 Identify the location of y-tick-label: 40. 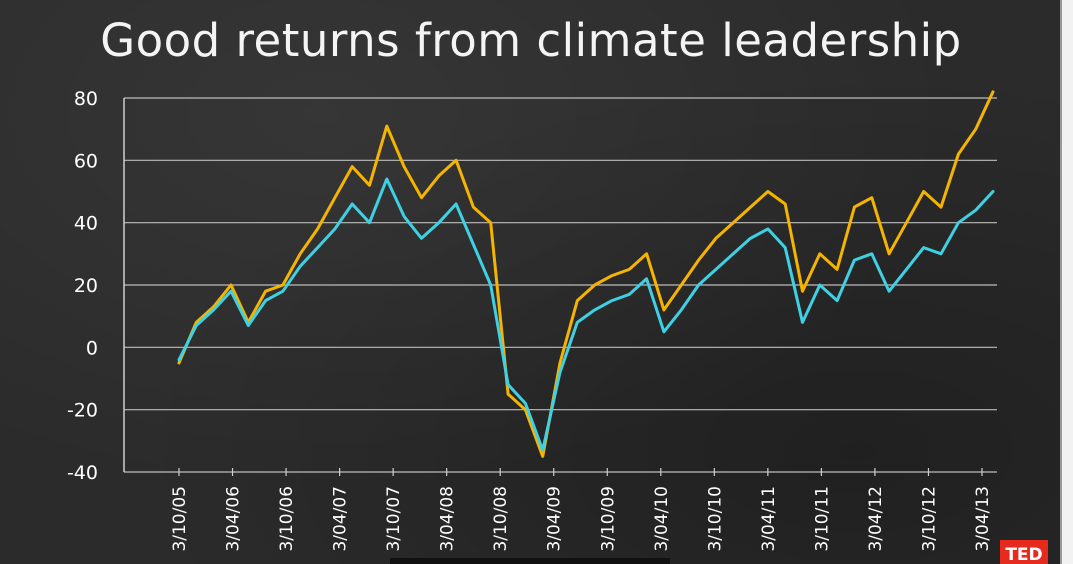
(86, 224).